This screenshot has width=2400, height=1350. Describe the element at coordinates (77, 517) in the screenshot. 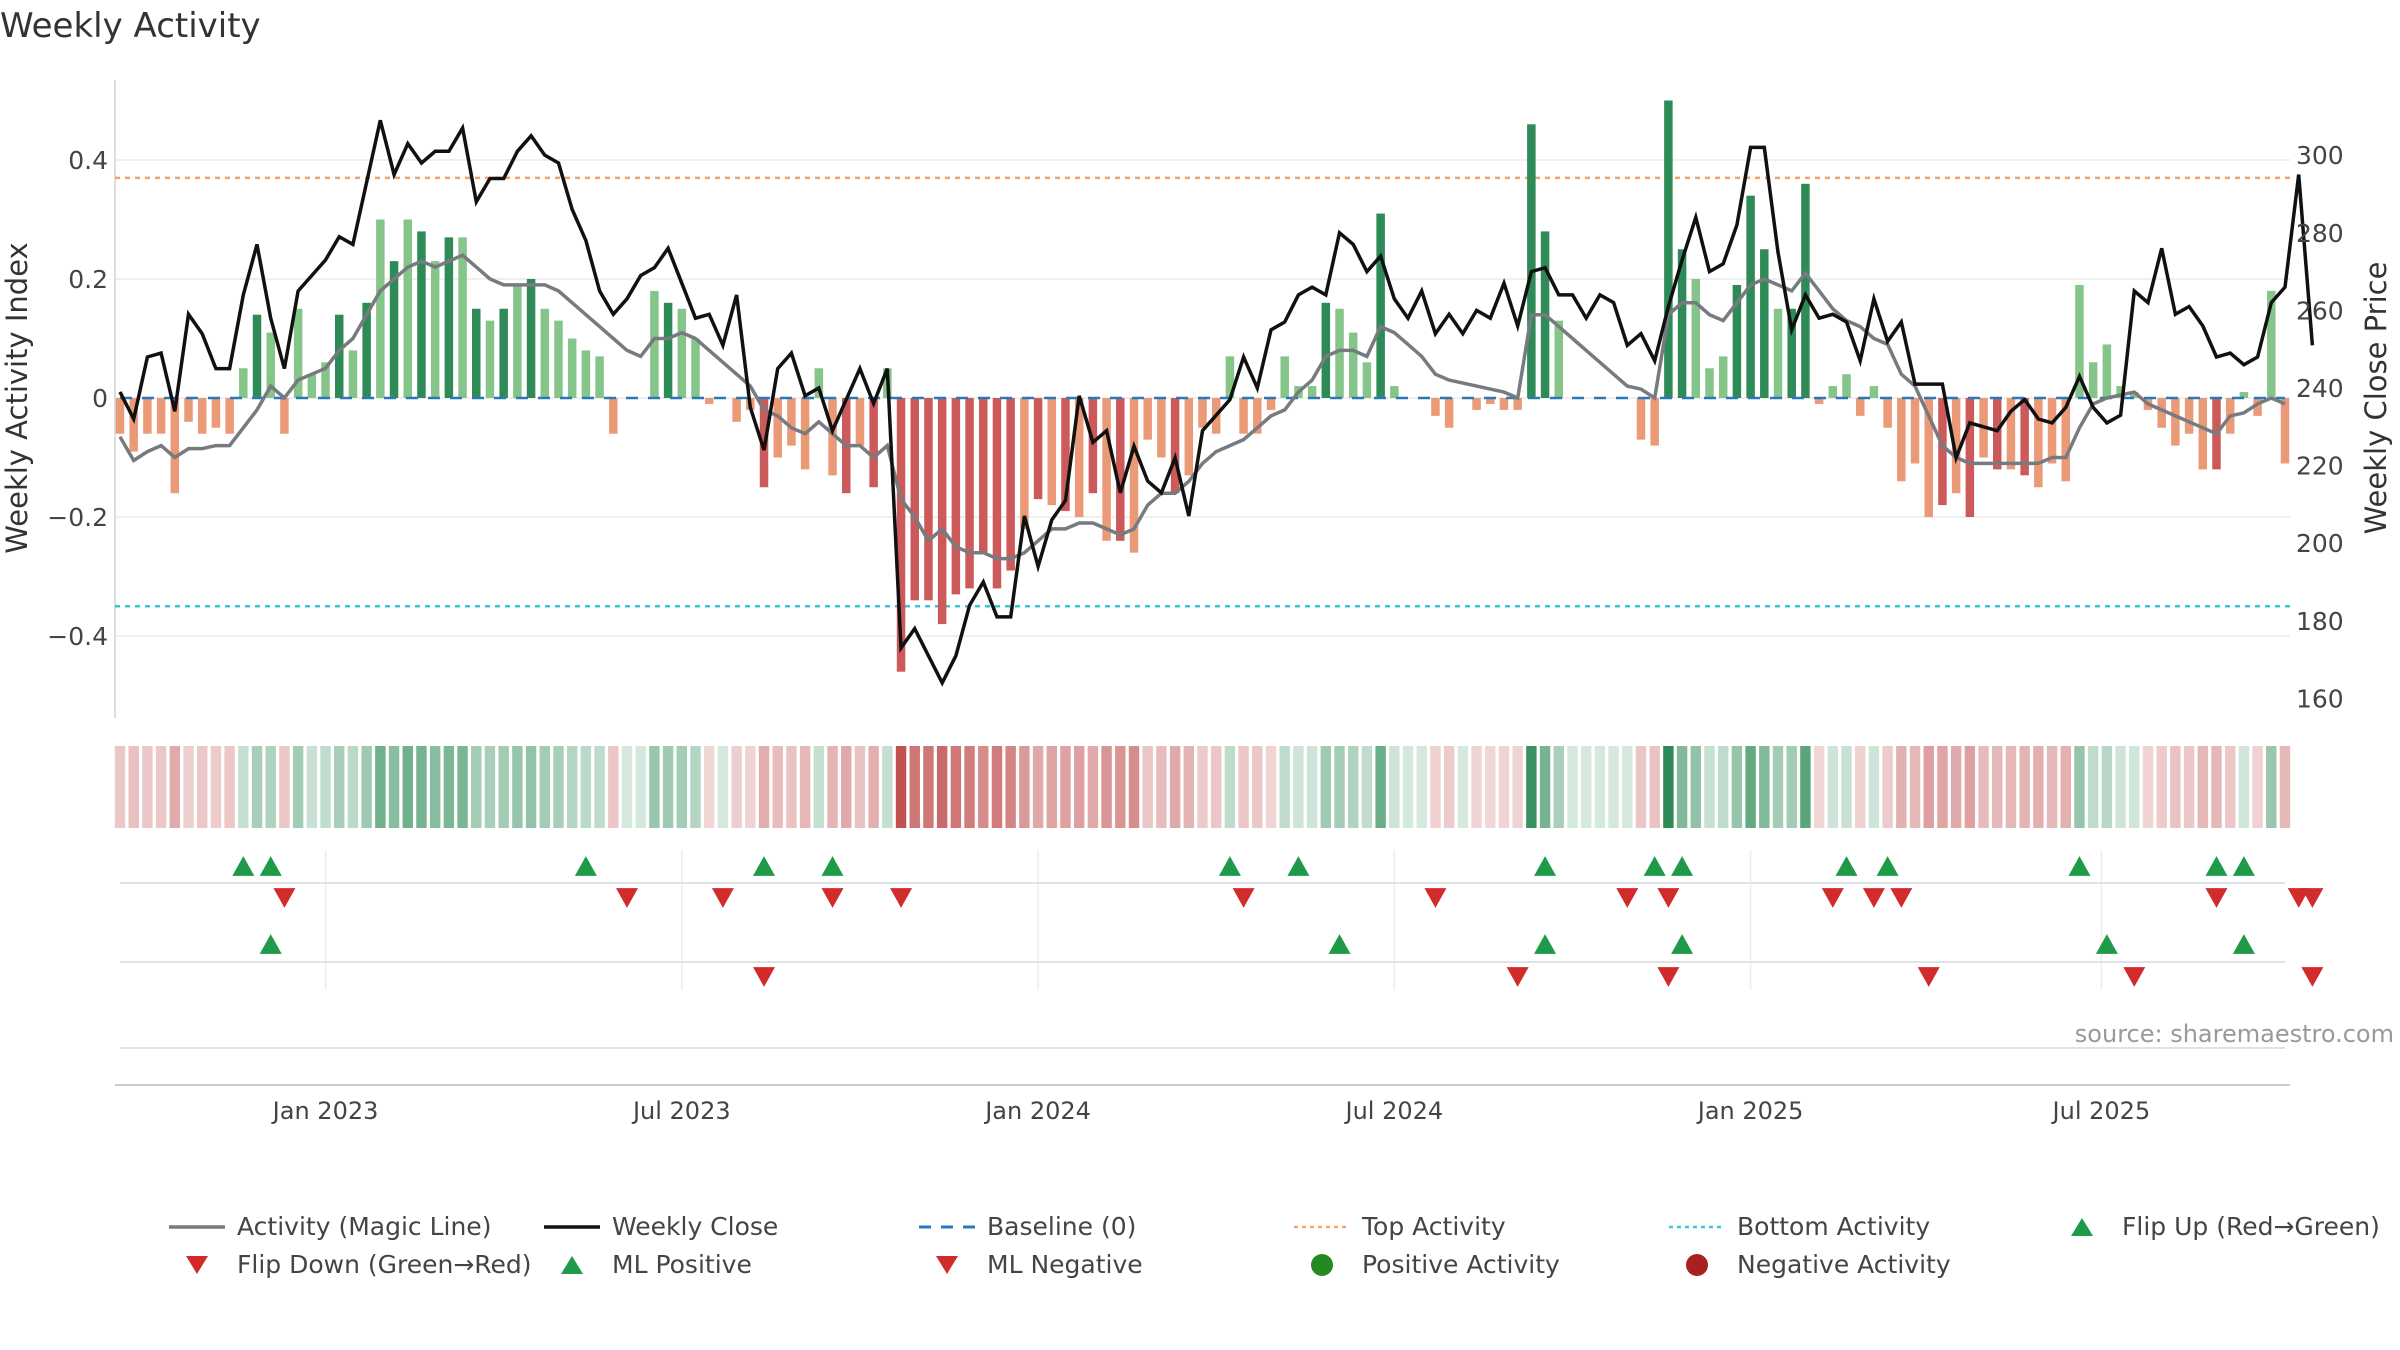

I see `y-tick-label: −0.2` at that location.